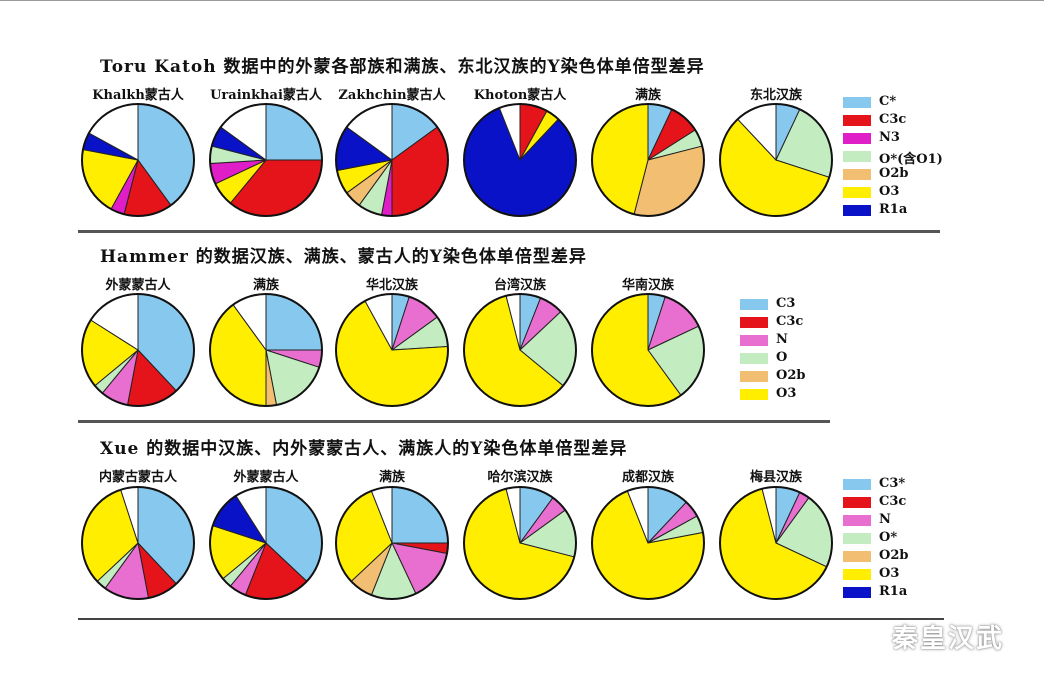  I want to click on legend-label: O, so click(782, 357).